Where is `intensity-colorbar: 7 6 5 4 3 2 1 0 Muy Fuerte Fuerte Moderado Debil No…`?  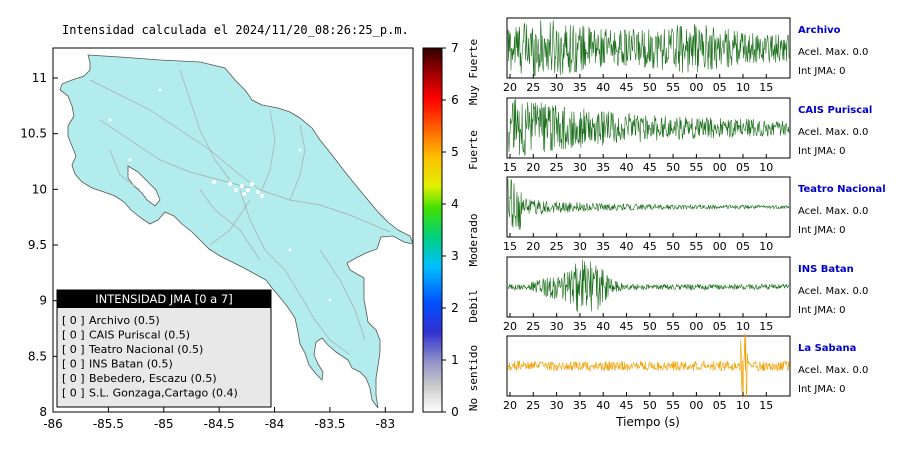
intensity-colorbar: 7 6 5 4 3 2 1 0 Muy Fuerte Fuerte Moderado Debil No… is located at coordinates (451, 229).